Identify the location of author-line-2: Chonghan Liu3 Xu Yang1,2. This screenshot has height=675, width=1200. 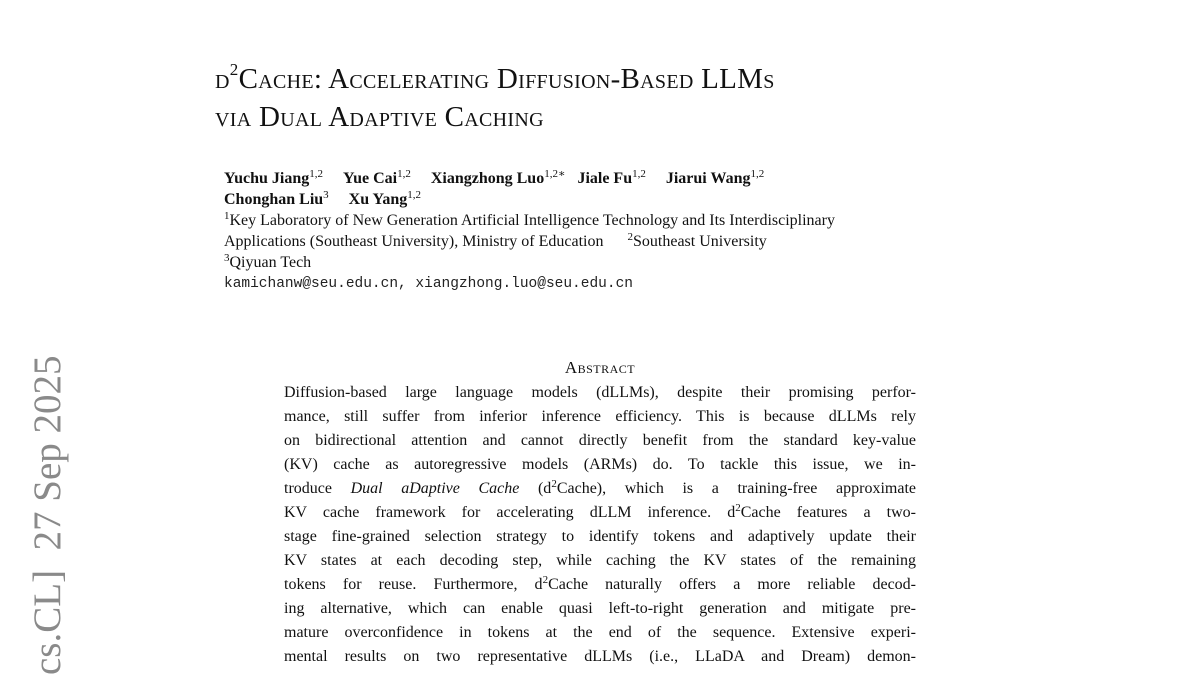
(529, 199).